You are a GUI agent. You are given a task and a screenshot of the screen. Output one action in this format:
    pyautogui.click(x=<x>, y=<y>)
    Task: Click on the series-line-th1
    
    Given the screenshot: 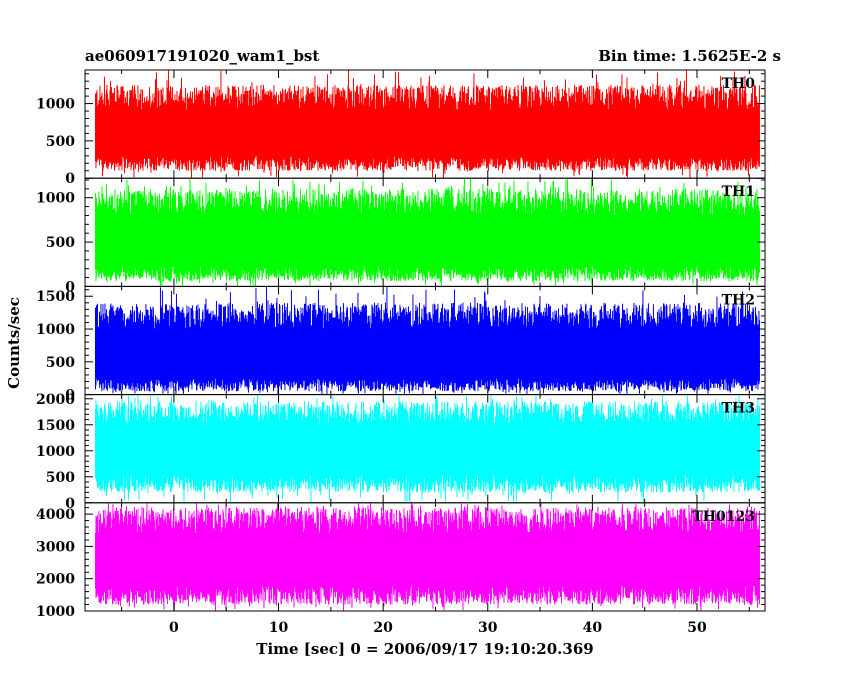 What is the action you would take?
    pyautogui.click(x=427, y=232)
    